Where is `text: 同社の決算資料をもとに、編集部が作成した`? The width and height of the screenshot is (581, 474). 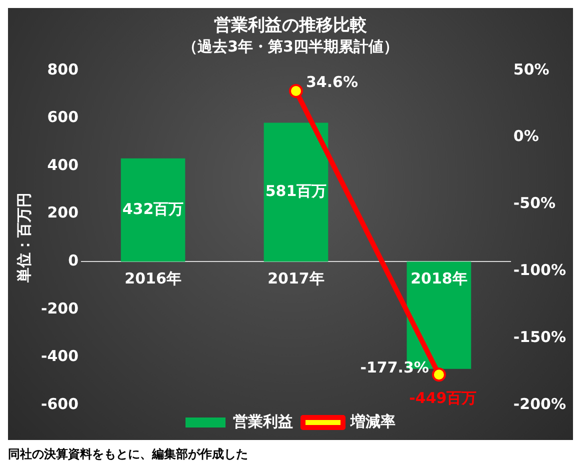
text: 同社の決算資料をもとに、編集部が作成した is located at coordinates (128, 454).